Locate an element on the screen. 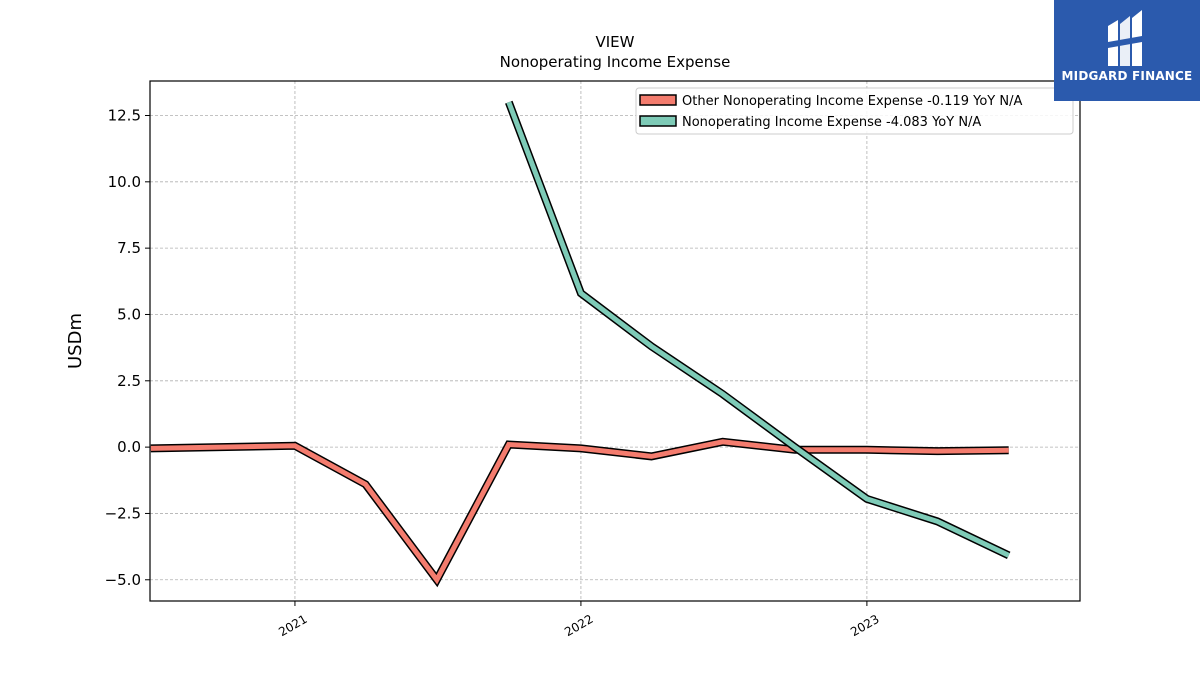 The image size is (1200, 675). brand-logo: MIDGARD FINANCE is located at coordinates (1127, 50).